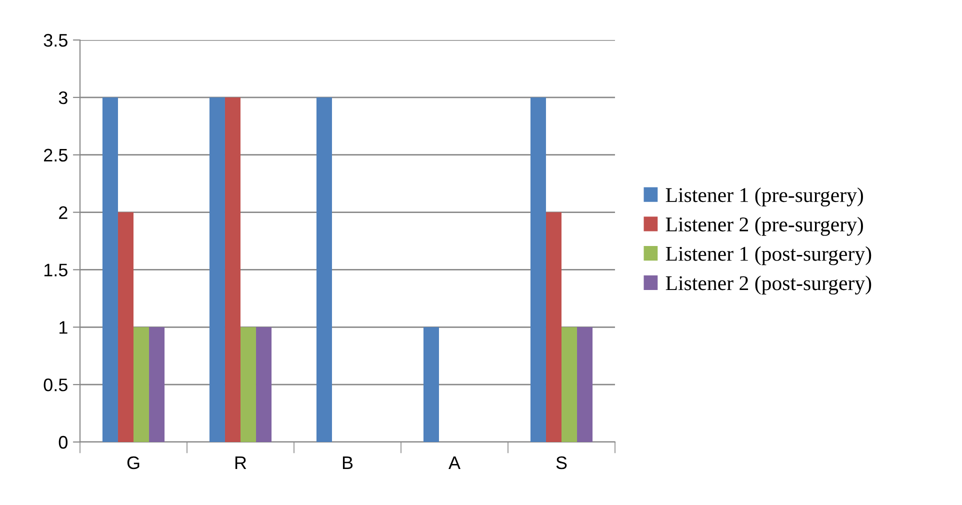  What do you see at coordinates (64, 327) in the screenshot?
I see `y-tick-label: 1` at bounding box center [64, 327].